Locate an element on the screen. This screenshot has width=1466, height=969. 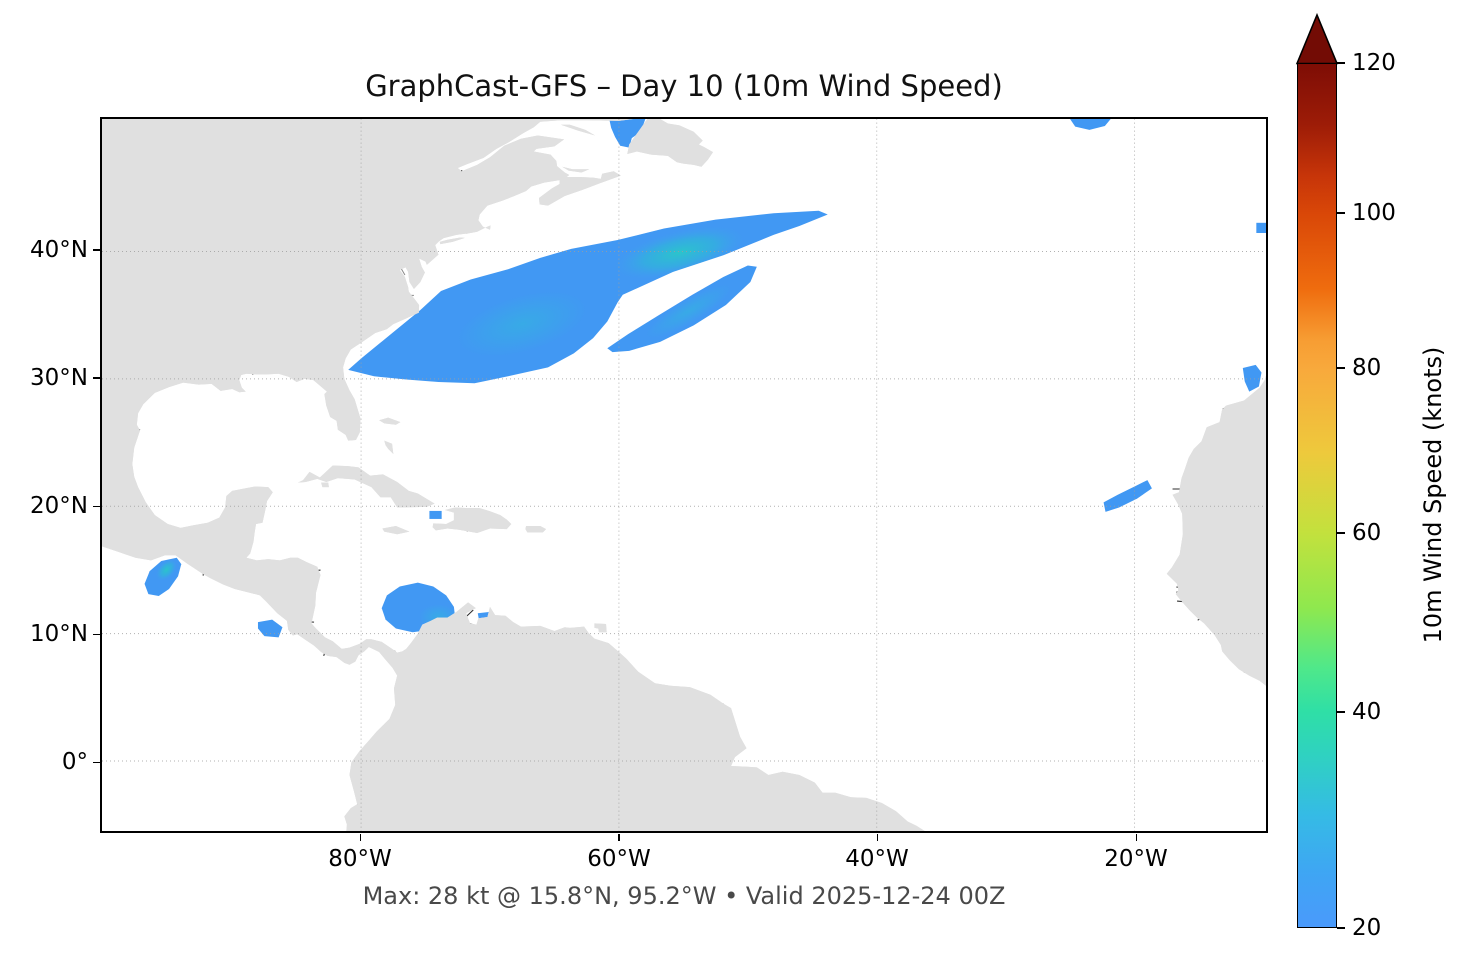
wind-patch-morocco-coast is located at coordinates (1252, 378).